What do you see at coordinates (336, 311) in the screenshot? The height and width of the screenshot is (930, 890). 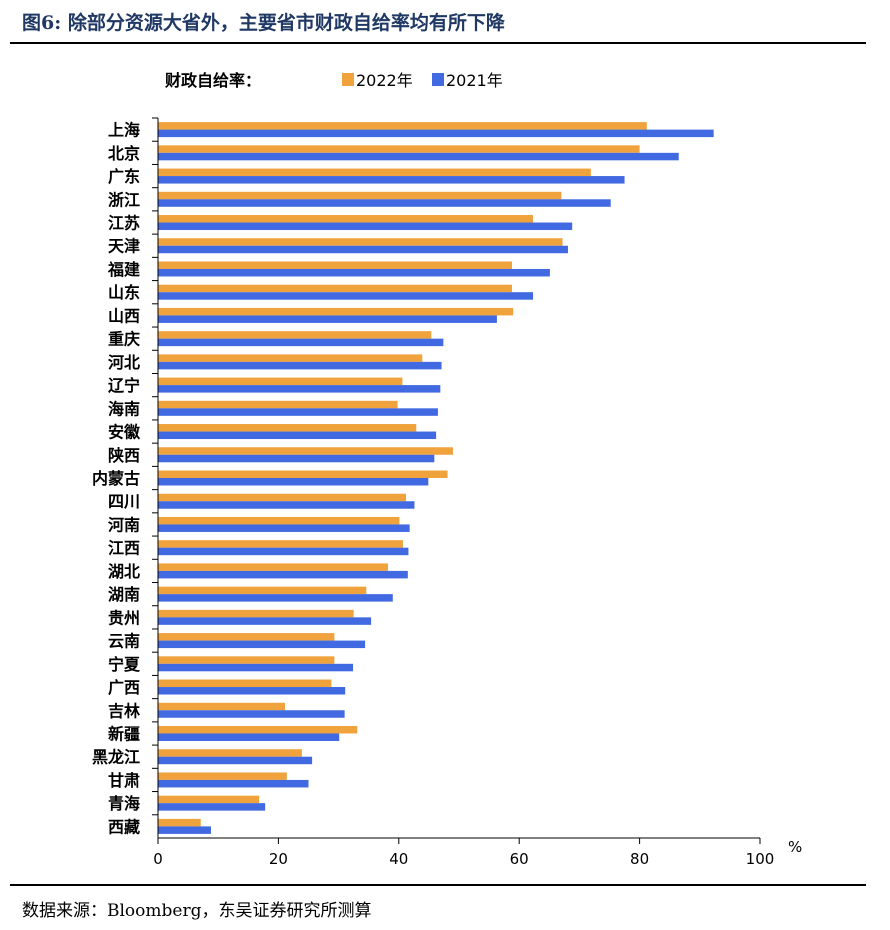 I see `bar-2022年-山西` at bounding box center [336, 311].